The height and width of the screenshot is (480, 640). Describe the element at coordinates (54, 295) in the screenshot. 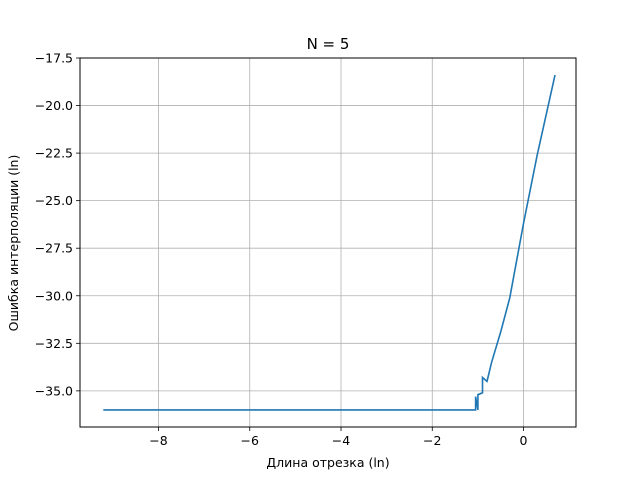

I see `y-tick-label: −30.0` at that location.